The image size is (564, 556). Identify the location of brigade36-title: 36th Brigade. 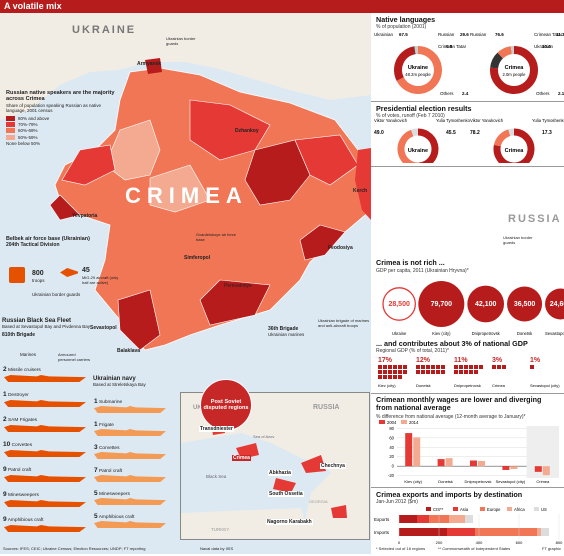
(283, 329).